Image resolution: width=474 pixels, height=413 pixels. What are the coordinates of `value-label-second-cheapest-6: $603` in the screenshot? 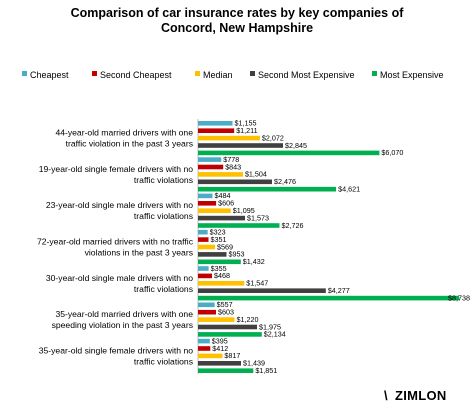 It's located at (226, 312).